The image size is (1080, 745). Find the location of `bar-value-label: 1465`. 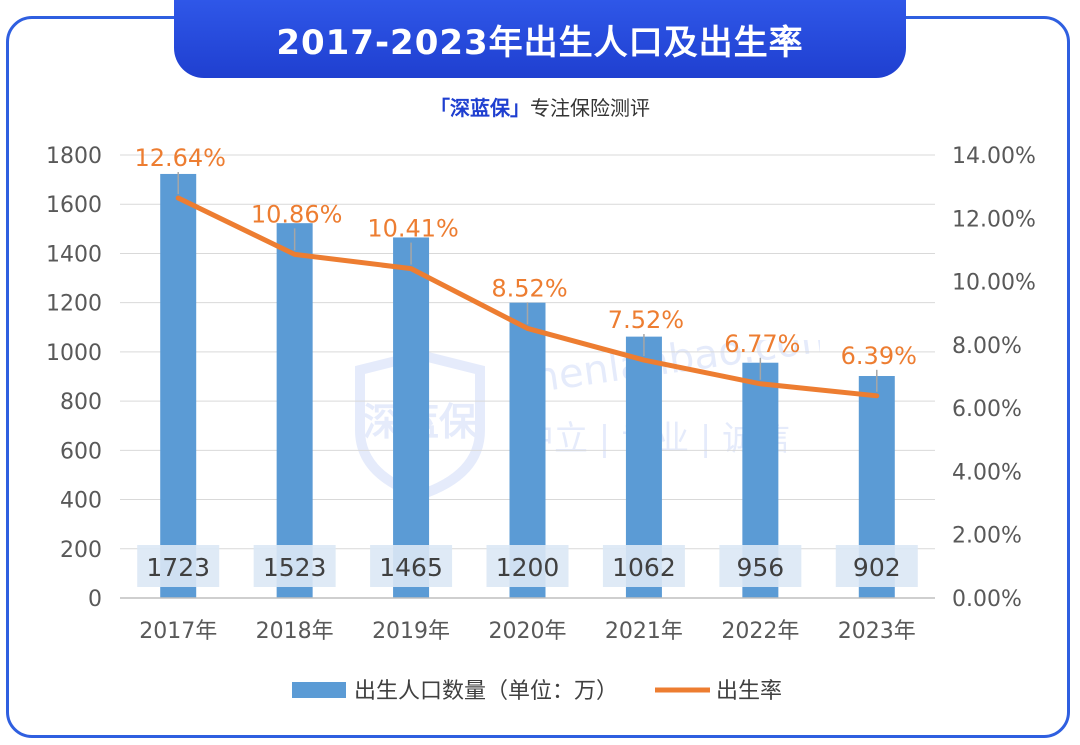

bar-value-label: 1465 is located at coordinates (411, 567).